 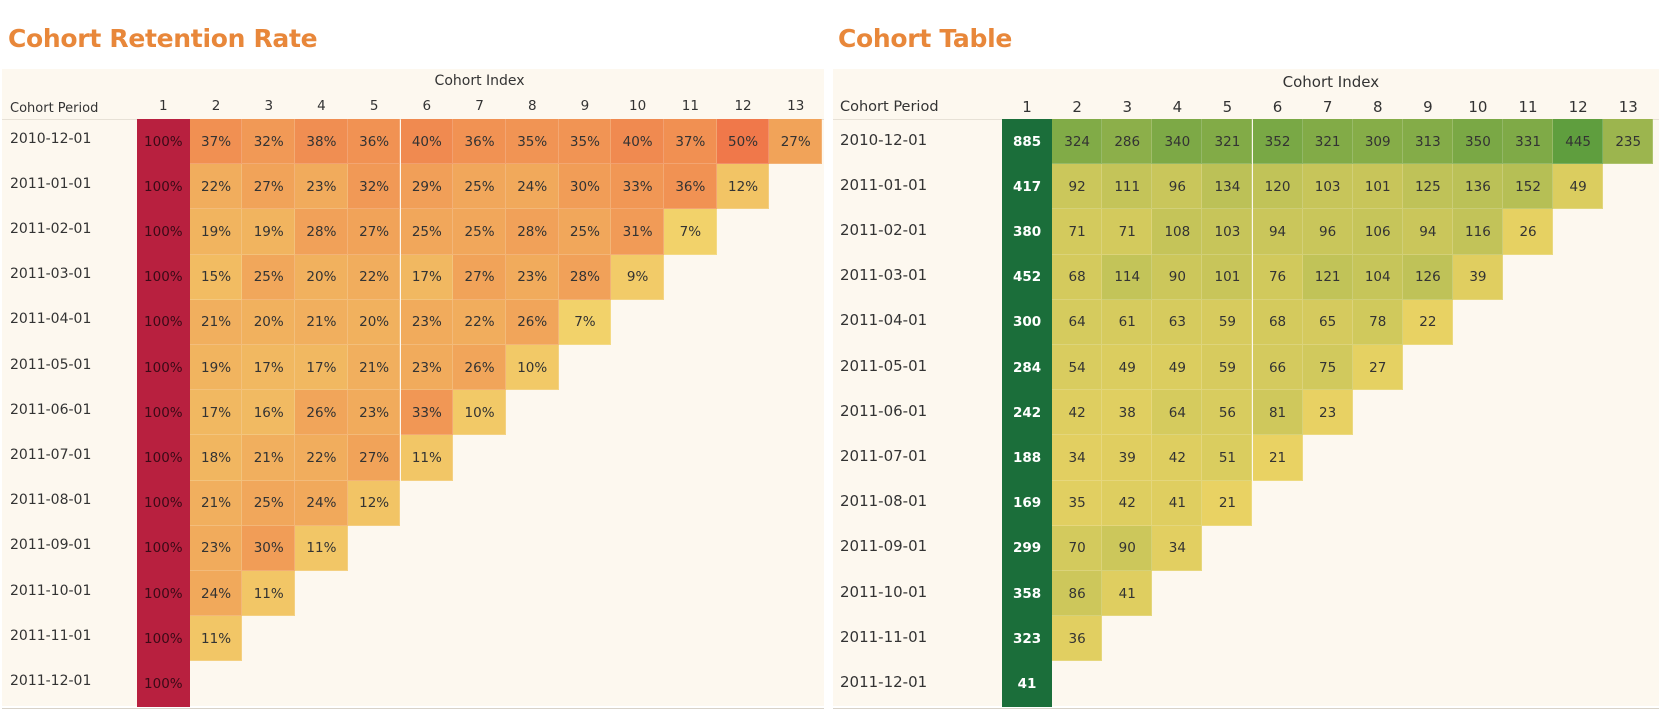 I want to click on row-label: 2011-12-01, so click(x=884, y=682).